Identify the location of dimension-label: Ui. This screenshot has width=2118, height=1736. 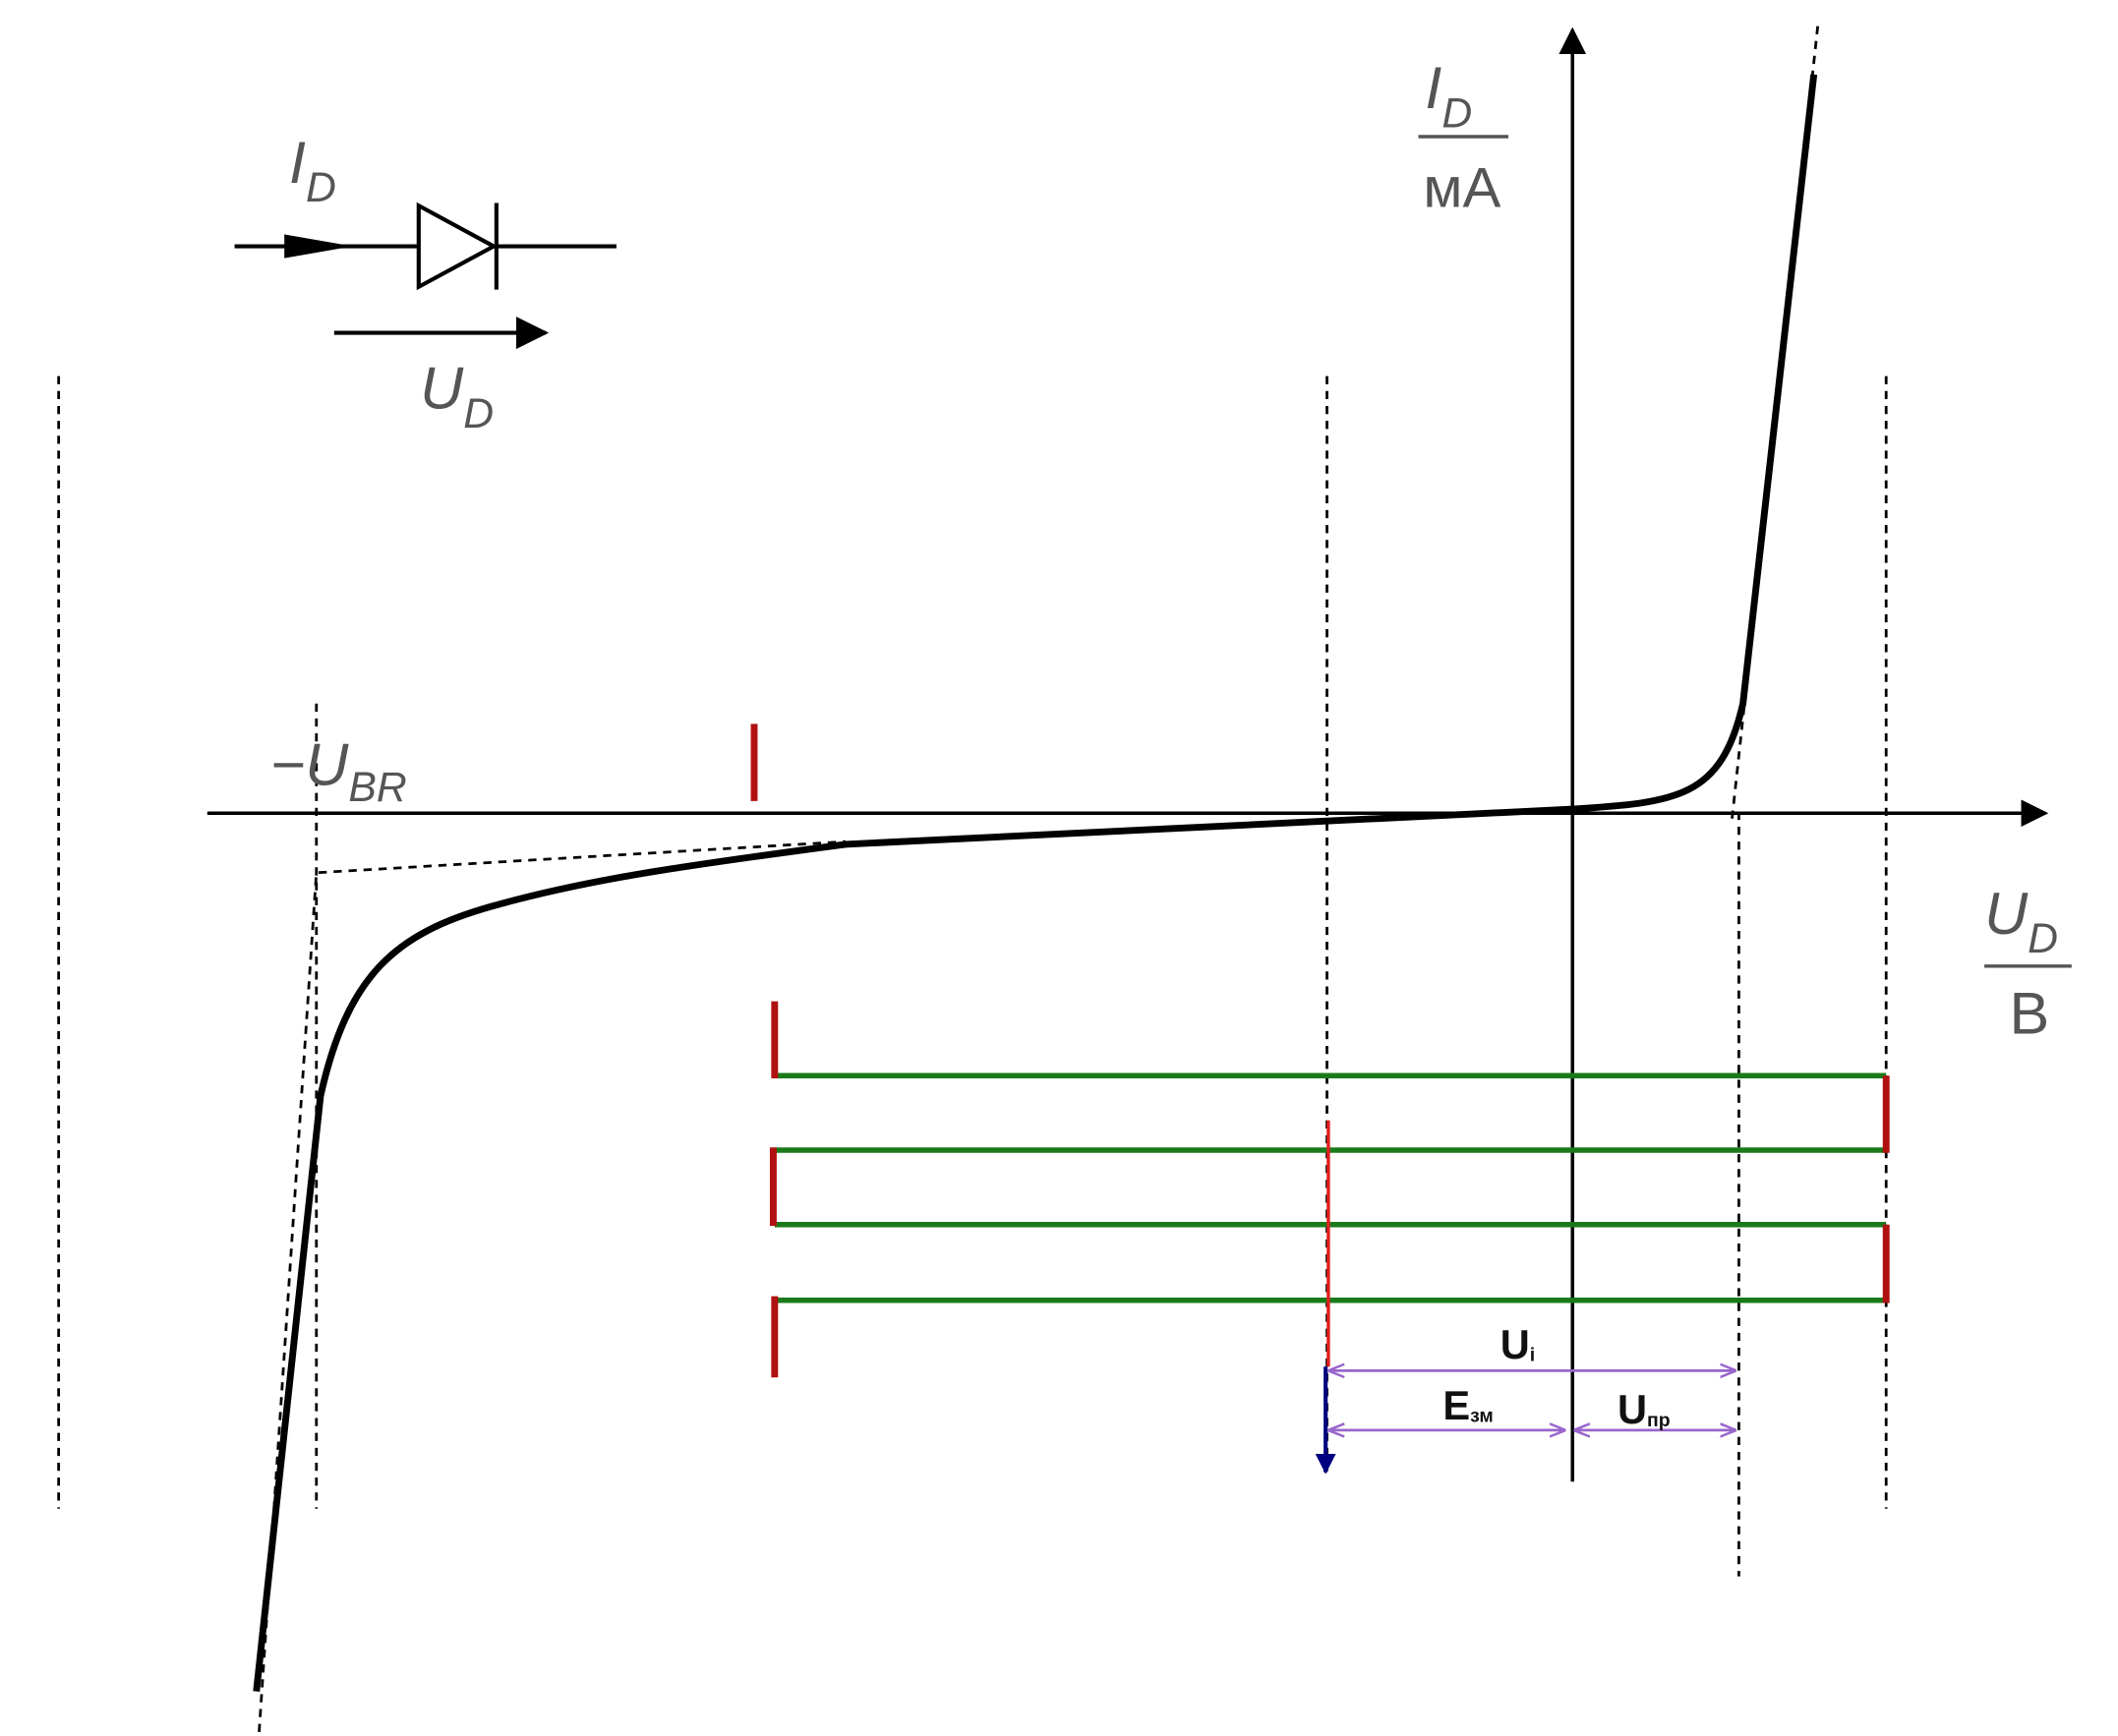
(1517, 1344).